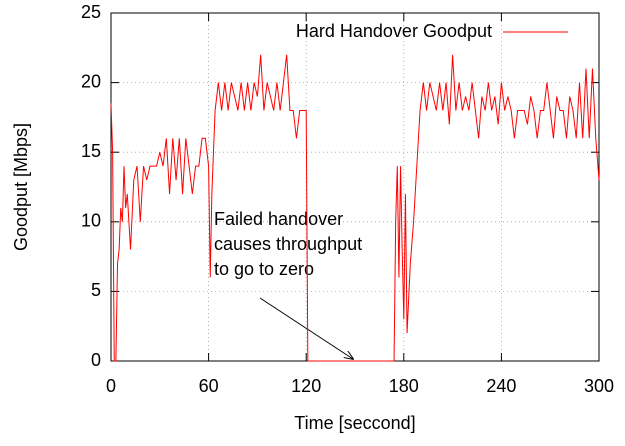 This screenshot has height=446, width=625. What do you see at coordinates (404, 386) in the screenshot?
I see `x-tick-label: 180` at bounding box center [404, 386].